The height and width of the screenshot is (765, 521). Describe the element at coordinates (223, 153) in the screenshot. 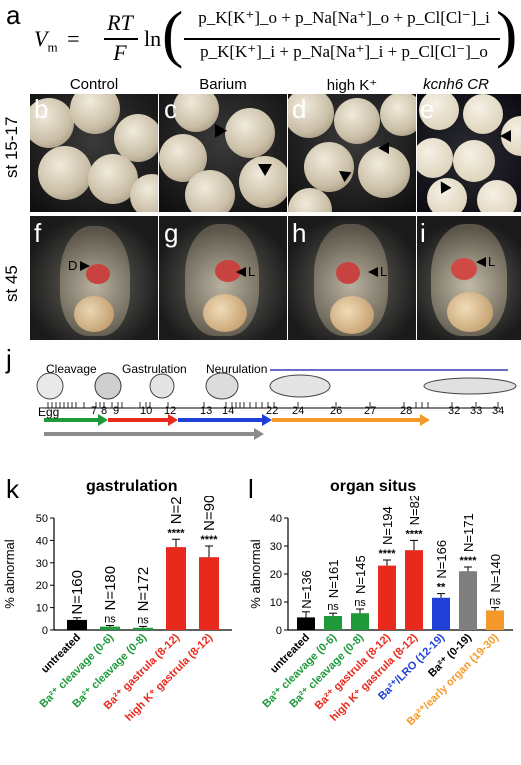

I see `photo-barium-st15` at that location.